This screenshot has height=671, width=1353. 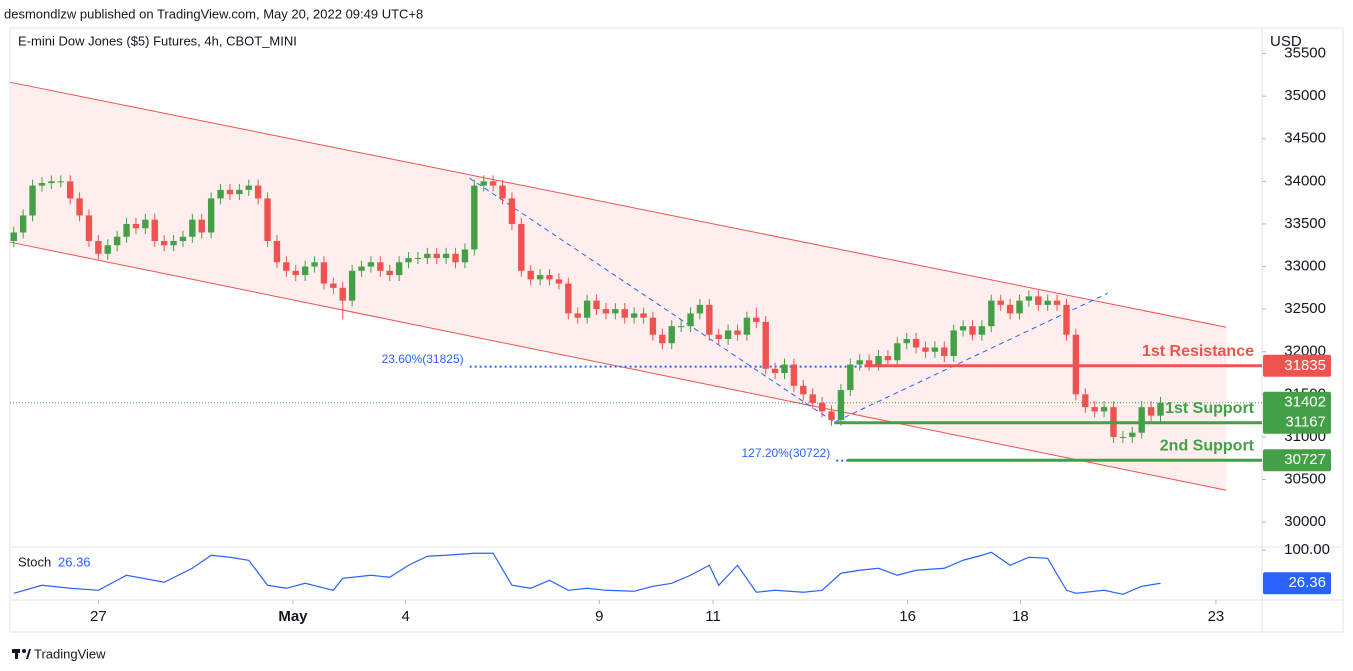 What do you see at coordinates (1216, 616) in the screenshot?
I see `x-tick-label: 23` at bounding box center [1216, 616].